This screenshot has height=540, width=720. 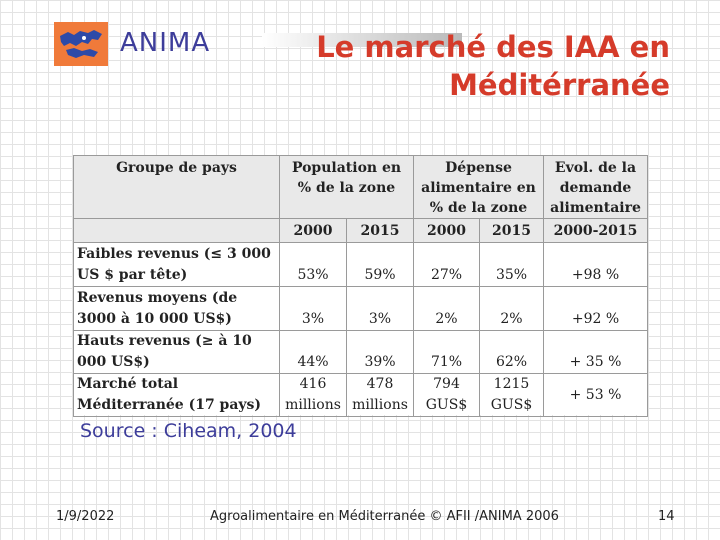 I want to click on table-cell: +98 %, so click(x=595, y=264).